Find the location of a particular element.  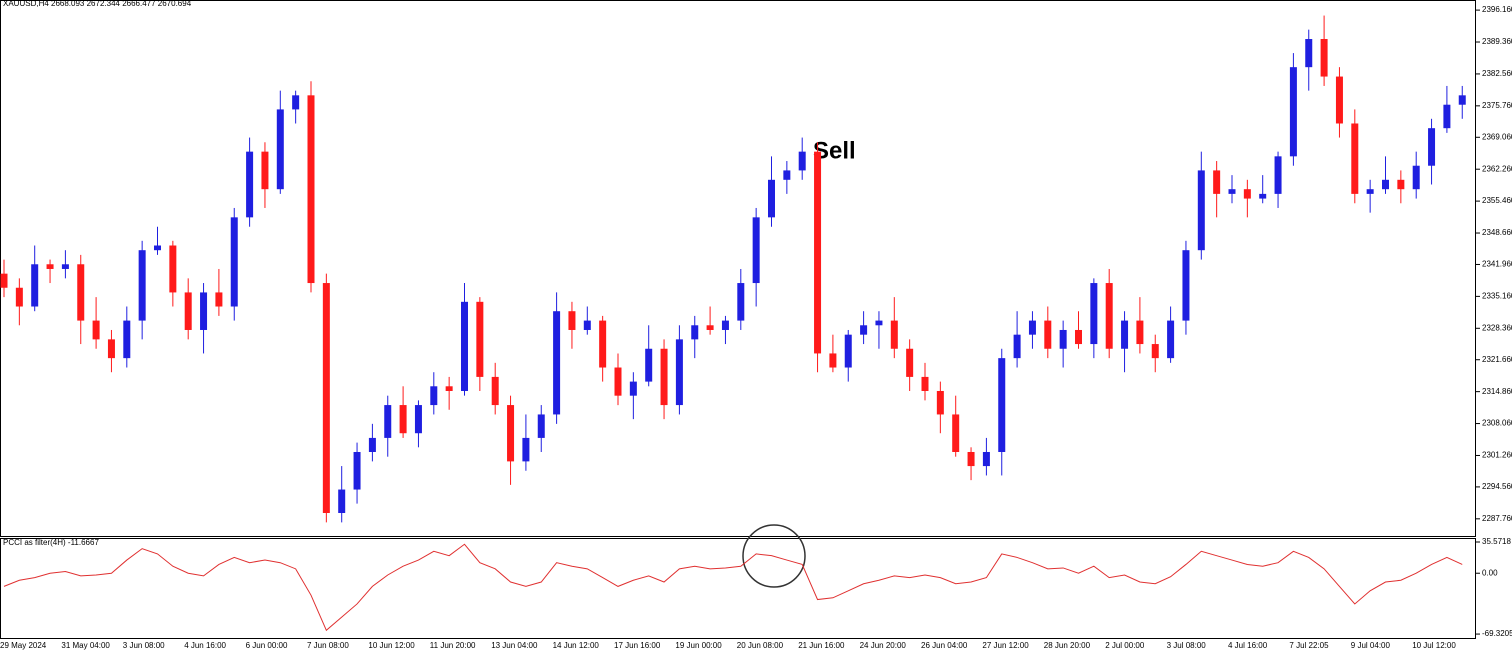

x-tick-label: 21 Jun 16:00 is located at coordinates (821, 645).